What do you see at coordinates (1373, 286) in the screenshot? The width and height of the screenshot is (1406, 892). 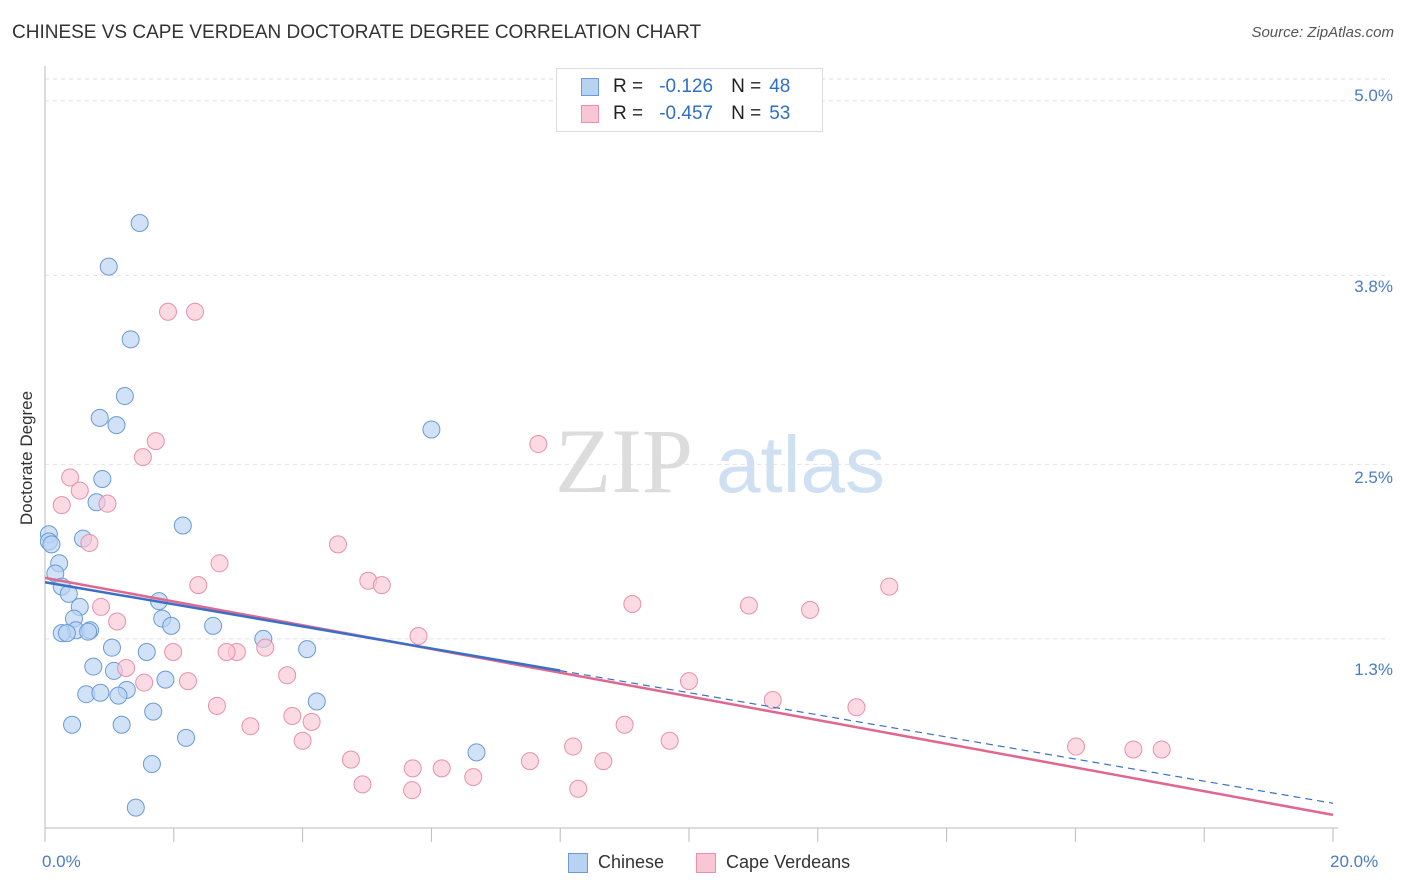 I see `y-tick-label: 3.8%` at bounding box center [1373, 286].